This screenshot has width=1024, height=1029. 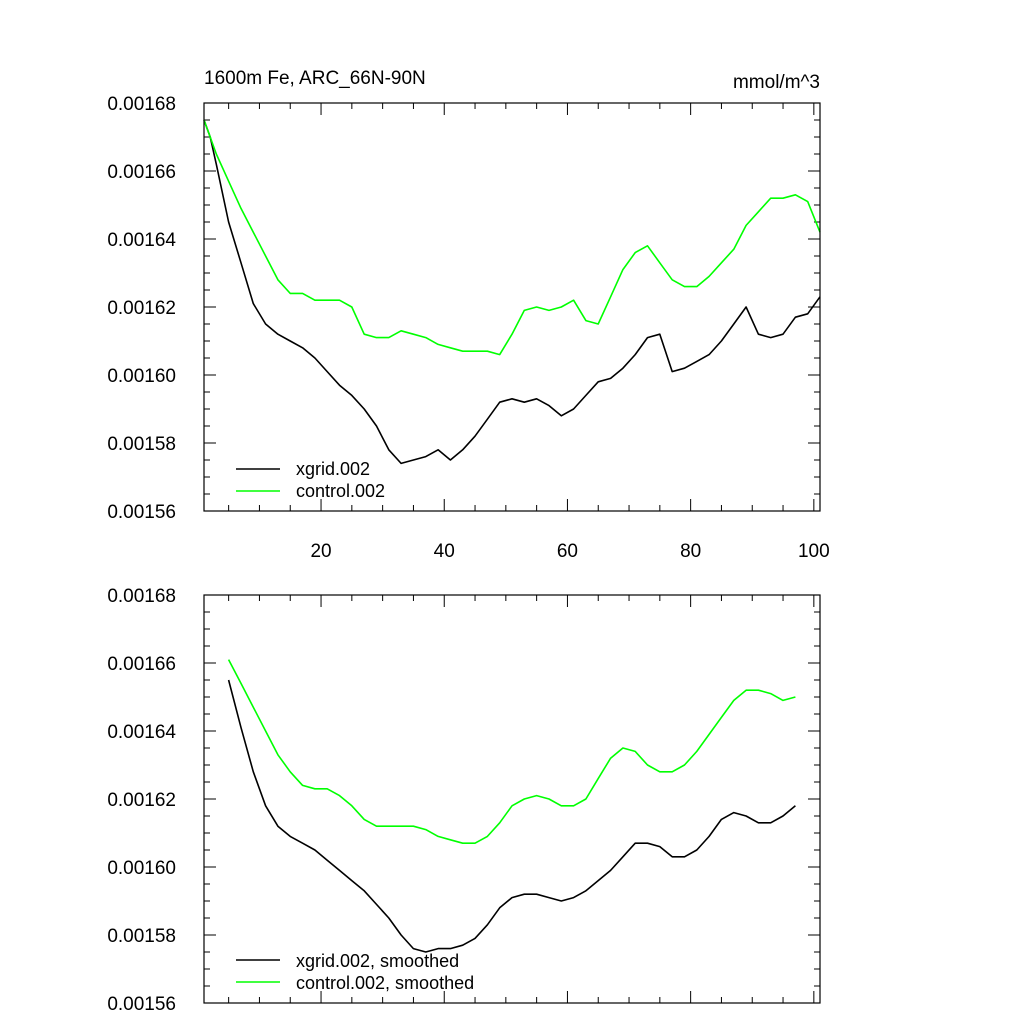 I want to click on x-axis-labels: 20 40 60 80 100, so click(x=569, y=551).